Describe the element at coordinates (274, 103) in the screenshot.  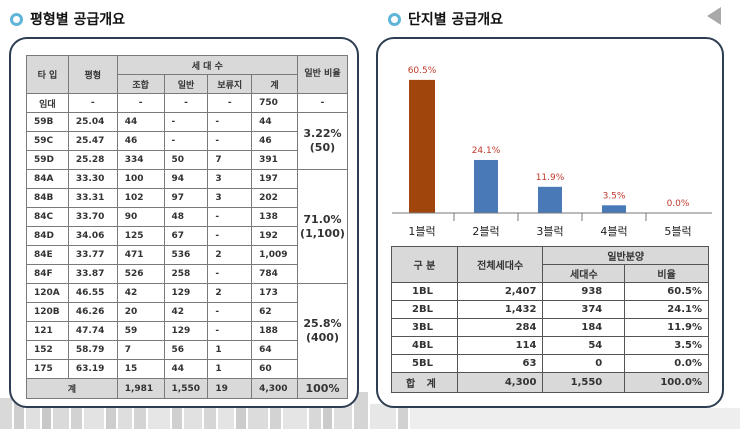
I see `table-cell: 750` at that location.